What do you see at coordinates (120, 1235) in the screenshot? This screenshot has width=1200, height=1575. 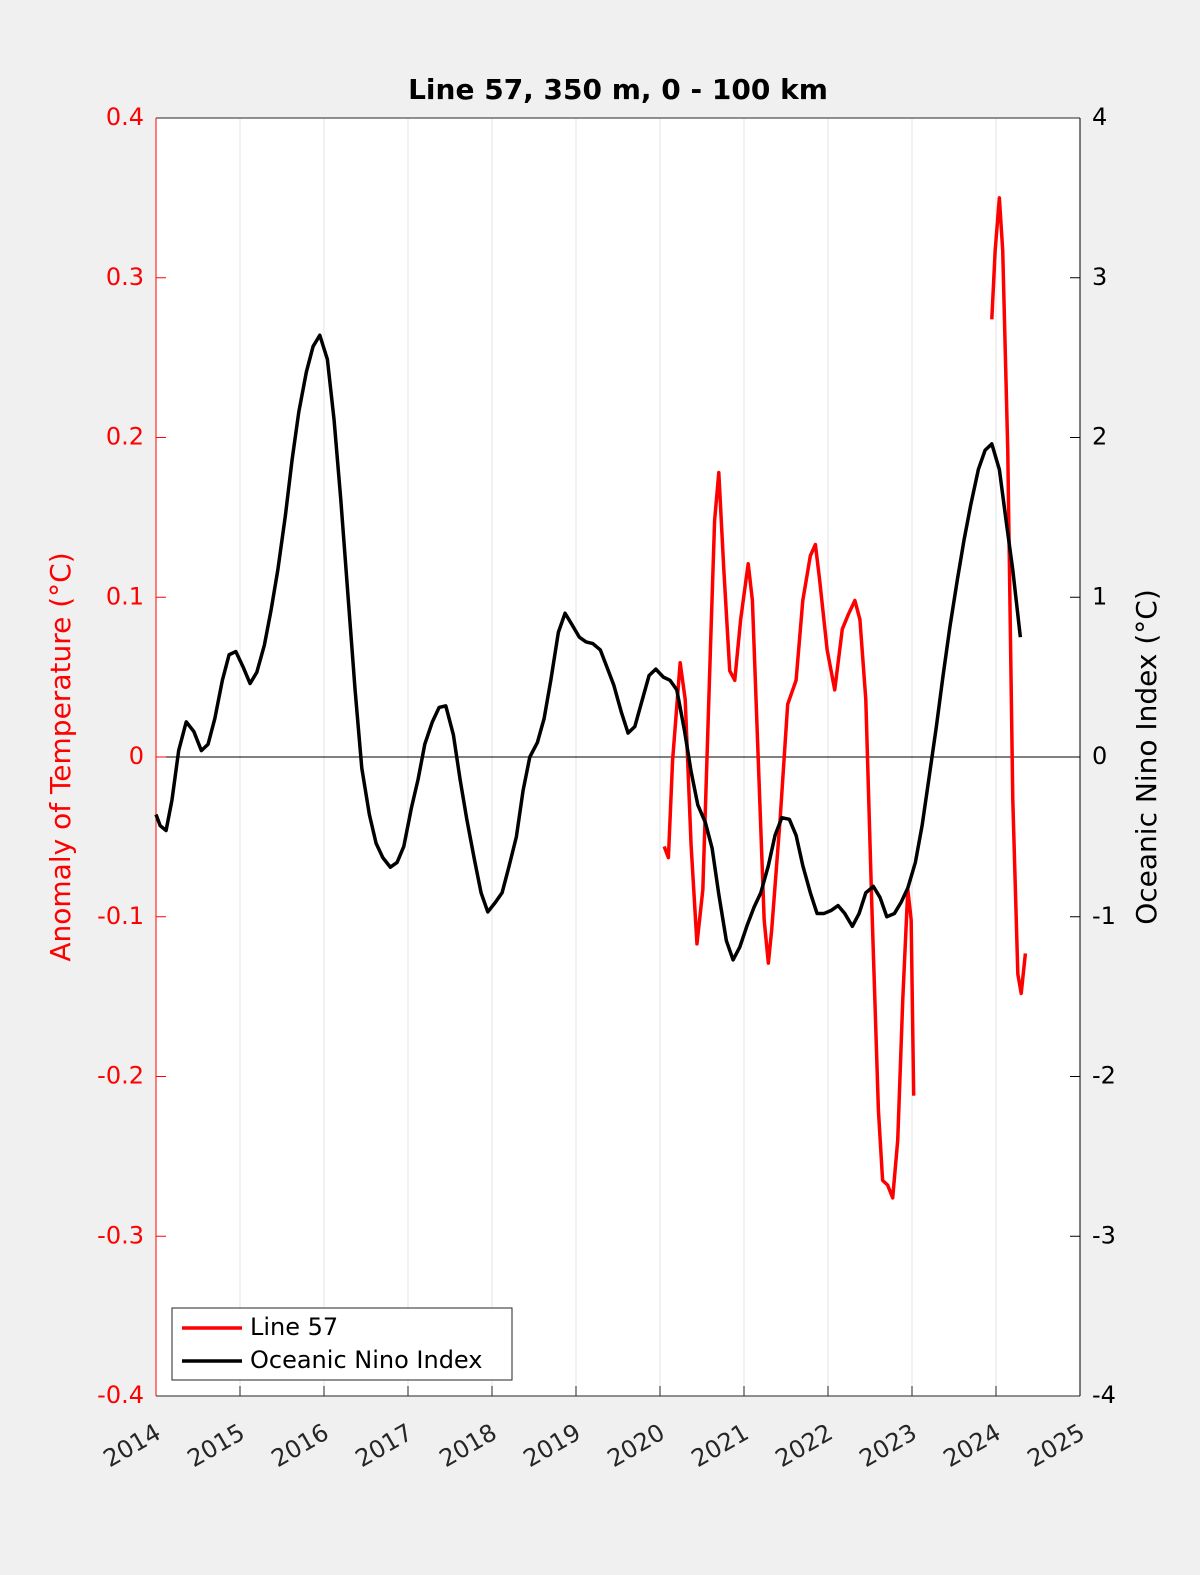 I see `y-tick-label: -0.3` at bounding box center [120, 1235].